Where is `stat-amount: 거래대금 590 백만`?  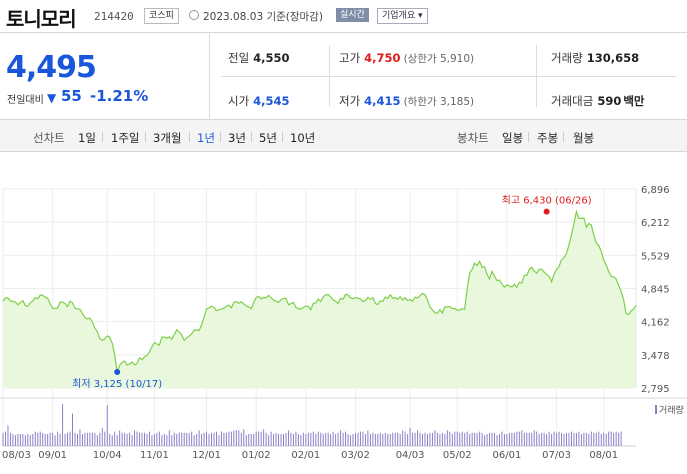 stat-amount: 거래대금 590 백만 is located at coordinates (598, 101).